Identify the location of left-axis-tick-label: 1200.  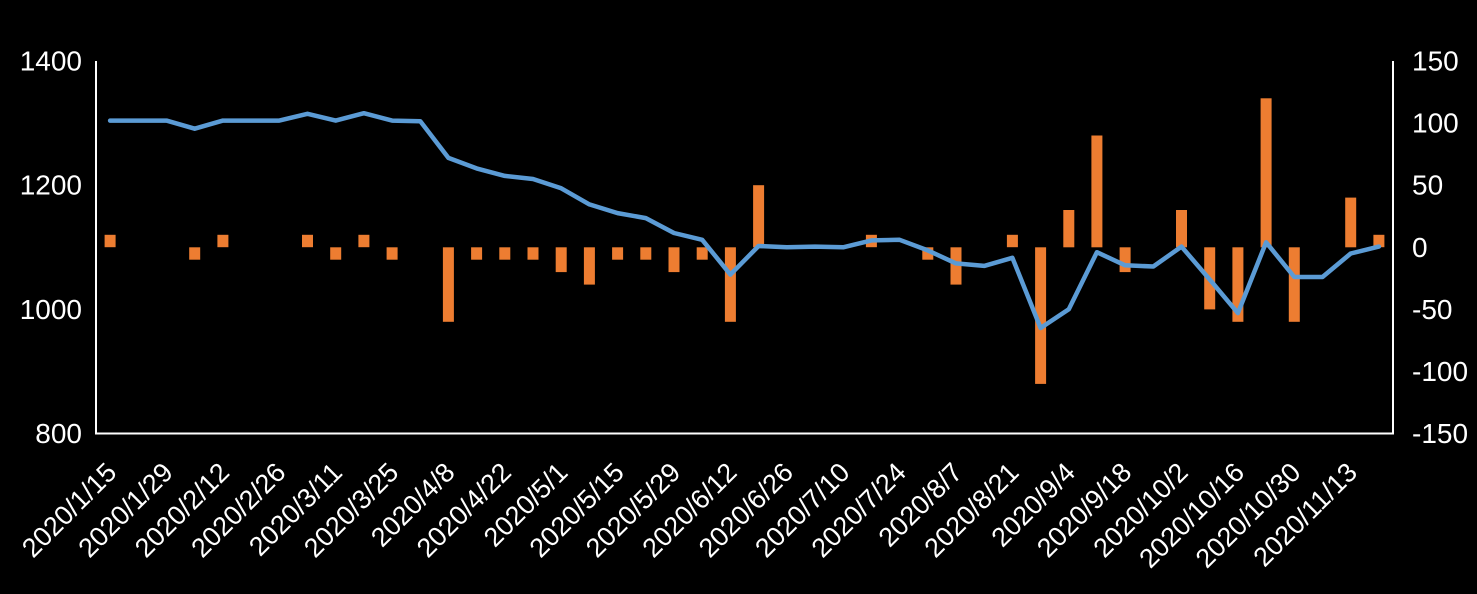
(51, 185).